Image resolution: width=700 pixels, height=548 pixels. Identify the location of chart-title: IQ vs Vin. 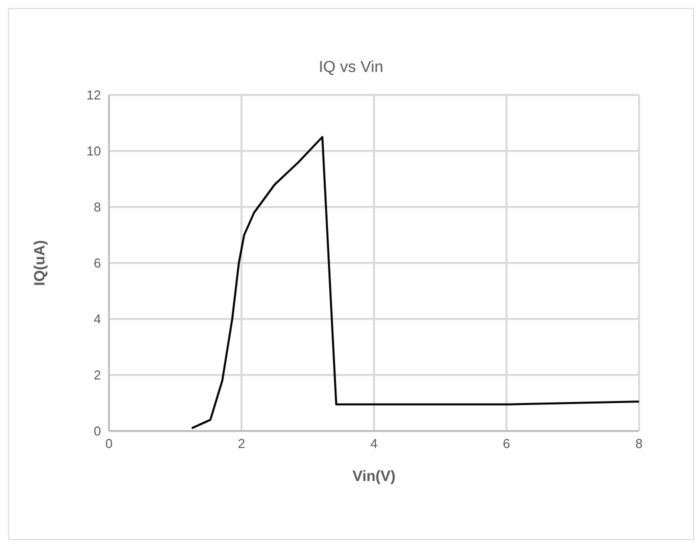
(351, 68).